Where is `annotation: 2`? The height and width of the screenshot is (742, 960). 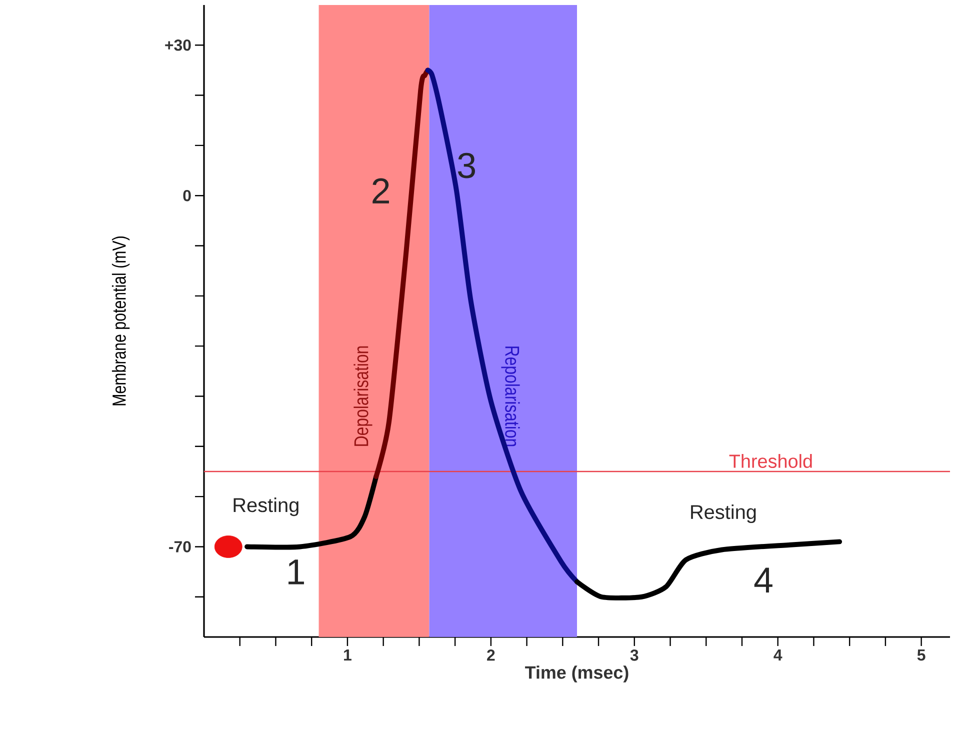
annotation: 2 is located at coordinates (380, 191).